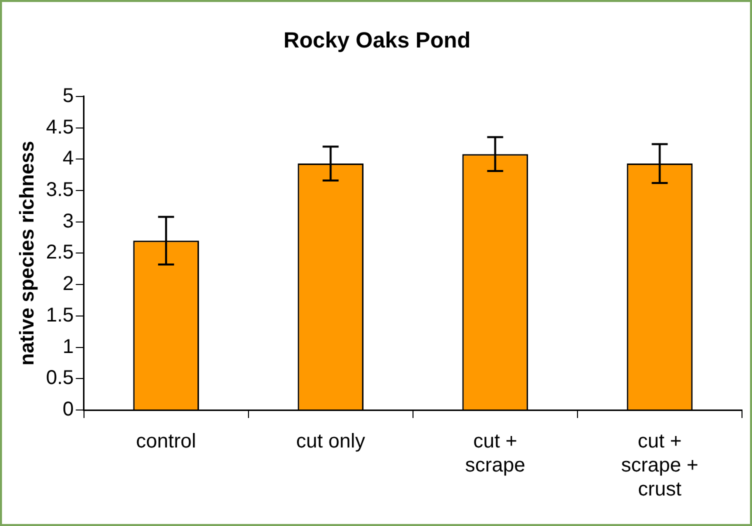 The width and height of the screenshot is (752, 526). What do you see at coordinates (68, 221) in the screenshot?
I see `y-tick-label: 3` at bounding box center [68, 221].